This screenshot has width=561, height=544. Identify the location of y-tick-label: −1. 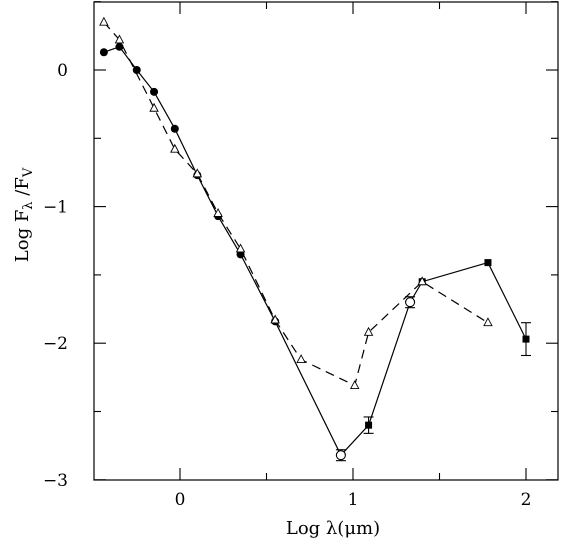
(55, 208).